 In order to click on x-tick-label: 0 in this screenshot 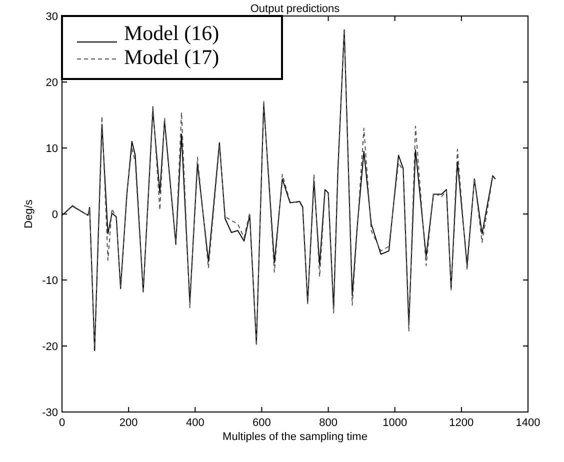, I will do `click(62, 423)`.